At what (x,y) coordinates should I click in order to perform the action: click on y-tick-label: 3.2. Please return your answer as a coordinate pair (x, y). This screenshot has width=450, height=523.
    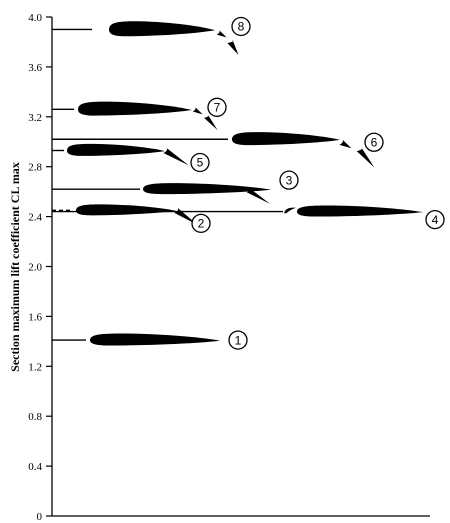
    Looking at the image, I should click on (35, 118).